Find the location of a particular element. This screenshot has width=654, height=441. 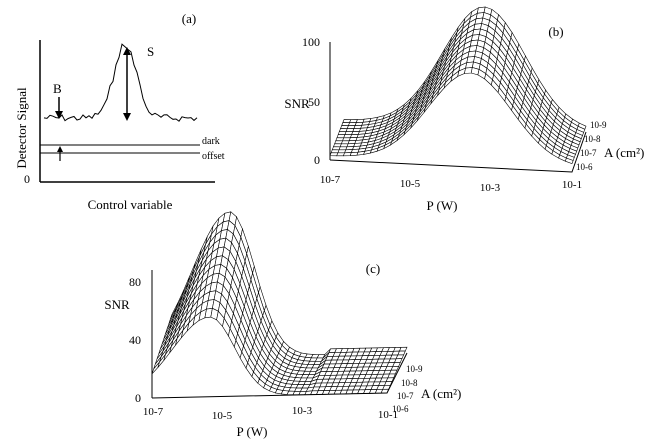

panel-b-surface is located at coordinates (458, 89).